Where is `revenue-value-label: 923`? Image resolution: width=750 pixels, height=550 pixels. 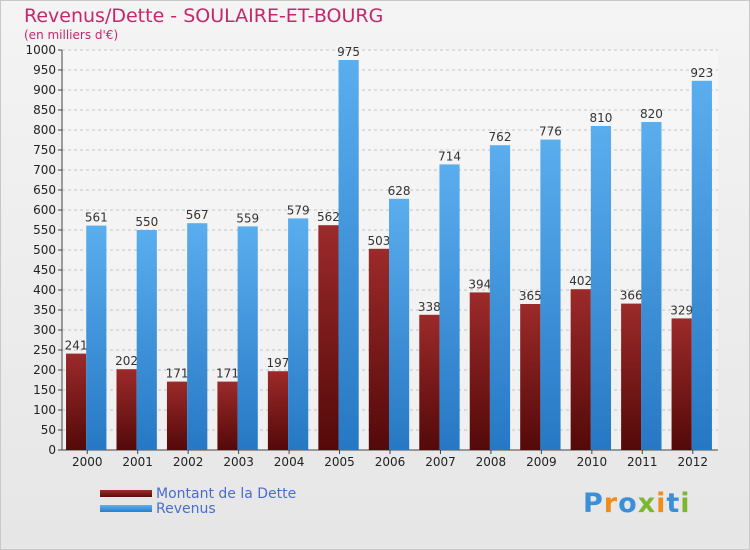
revenue-value-label: 923 is located at coordinates (701, 73).